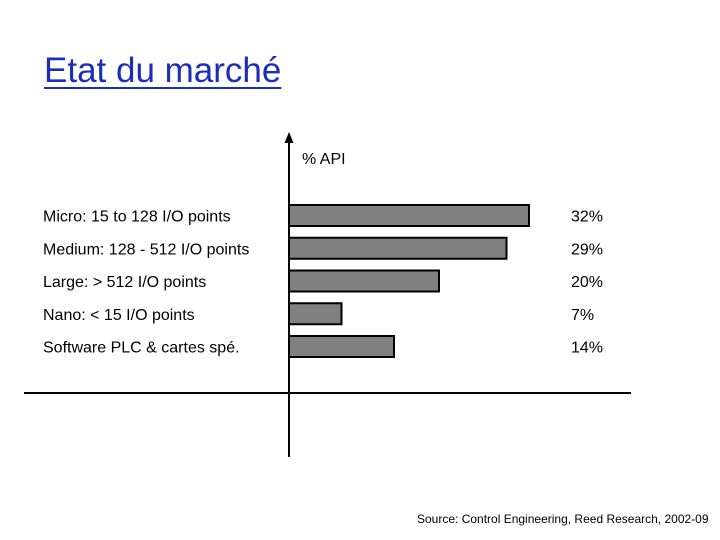  What do you see at coordinates (289, 137) in the screenshot?
I see `y-axis-arrowhead` at bounding box center [289, 137].